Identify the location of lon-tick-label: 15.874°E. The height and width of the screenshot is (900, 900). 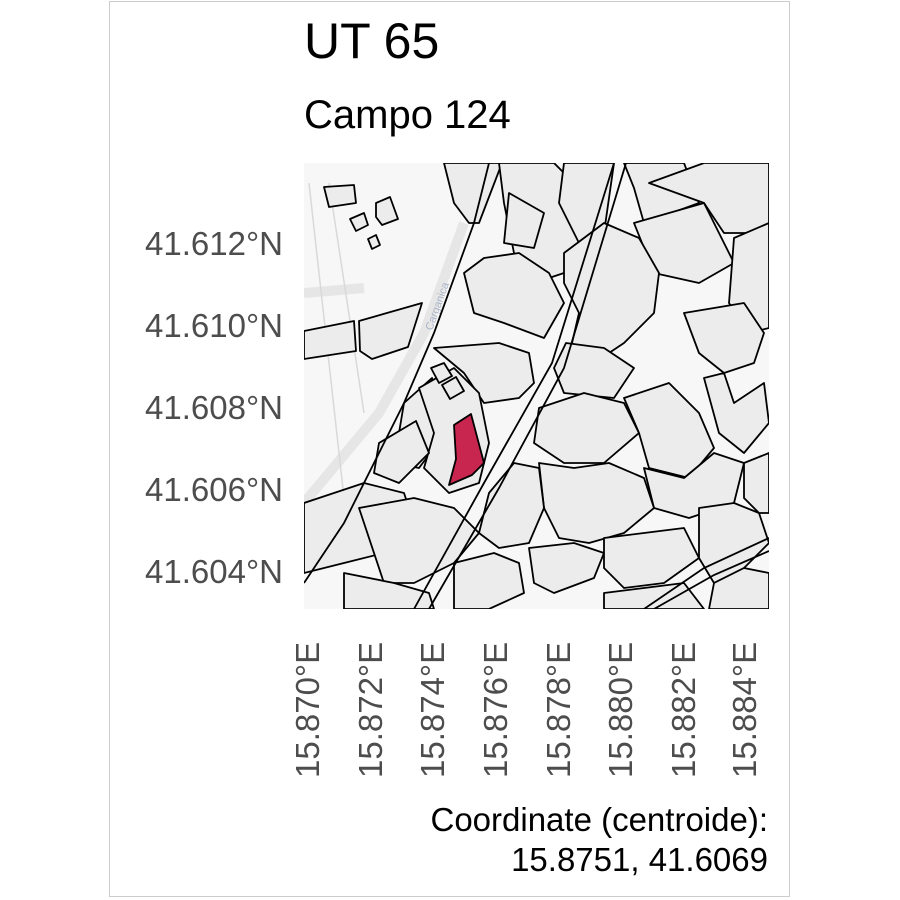
(432, 709).